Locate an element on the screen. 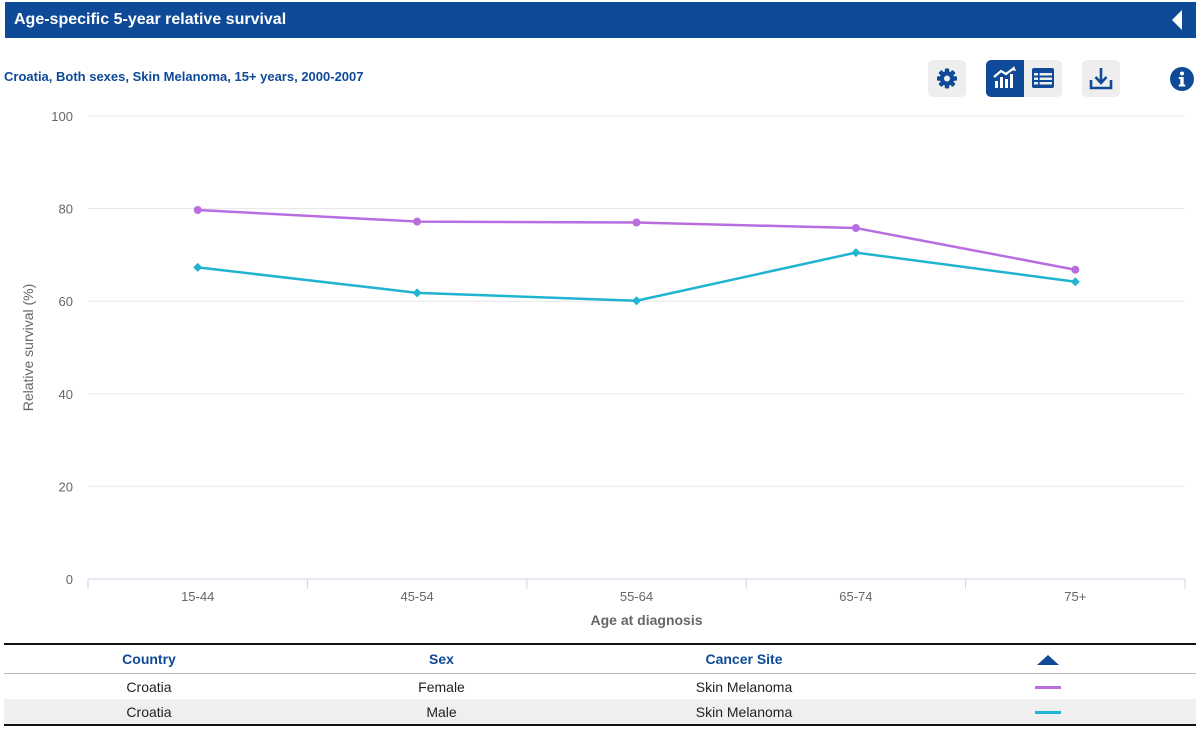 Image resolution: width=1200 pixels, height=735 pixels. header-sort is located at coordinates (1047, 658).